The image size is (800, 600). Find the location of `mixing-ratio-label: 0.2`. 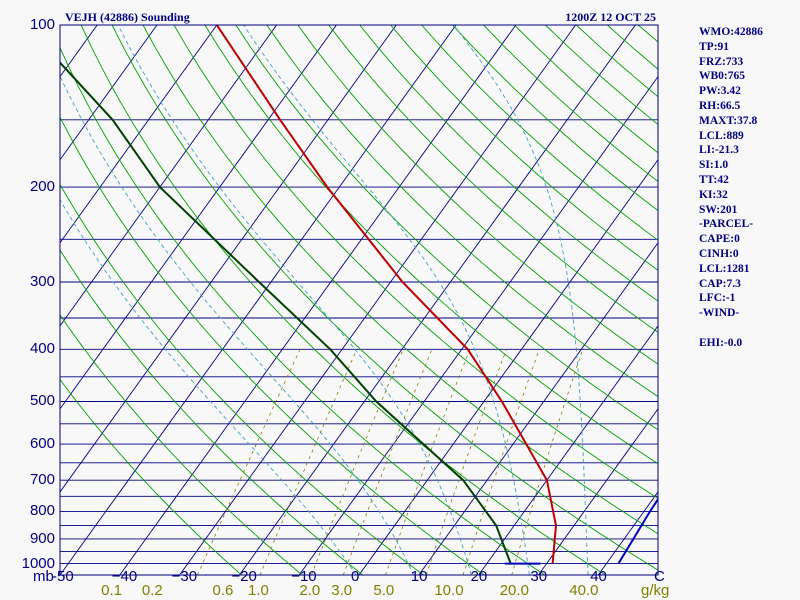

mixing-ratio-label: 0.2 is located at coordinates (152, 590).